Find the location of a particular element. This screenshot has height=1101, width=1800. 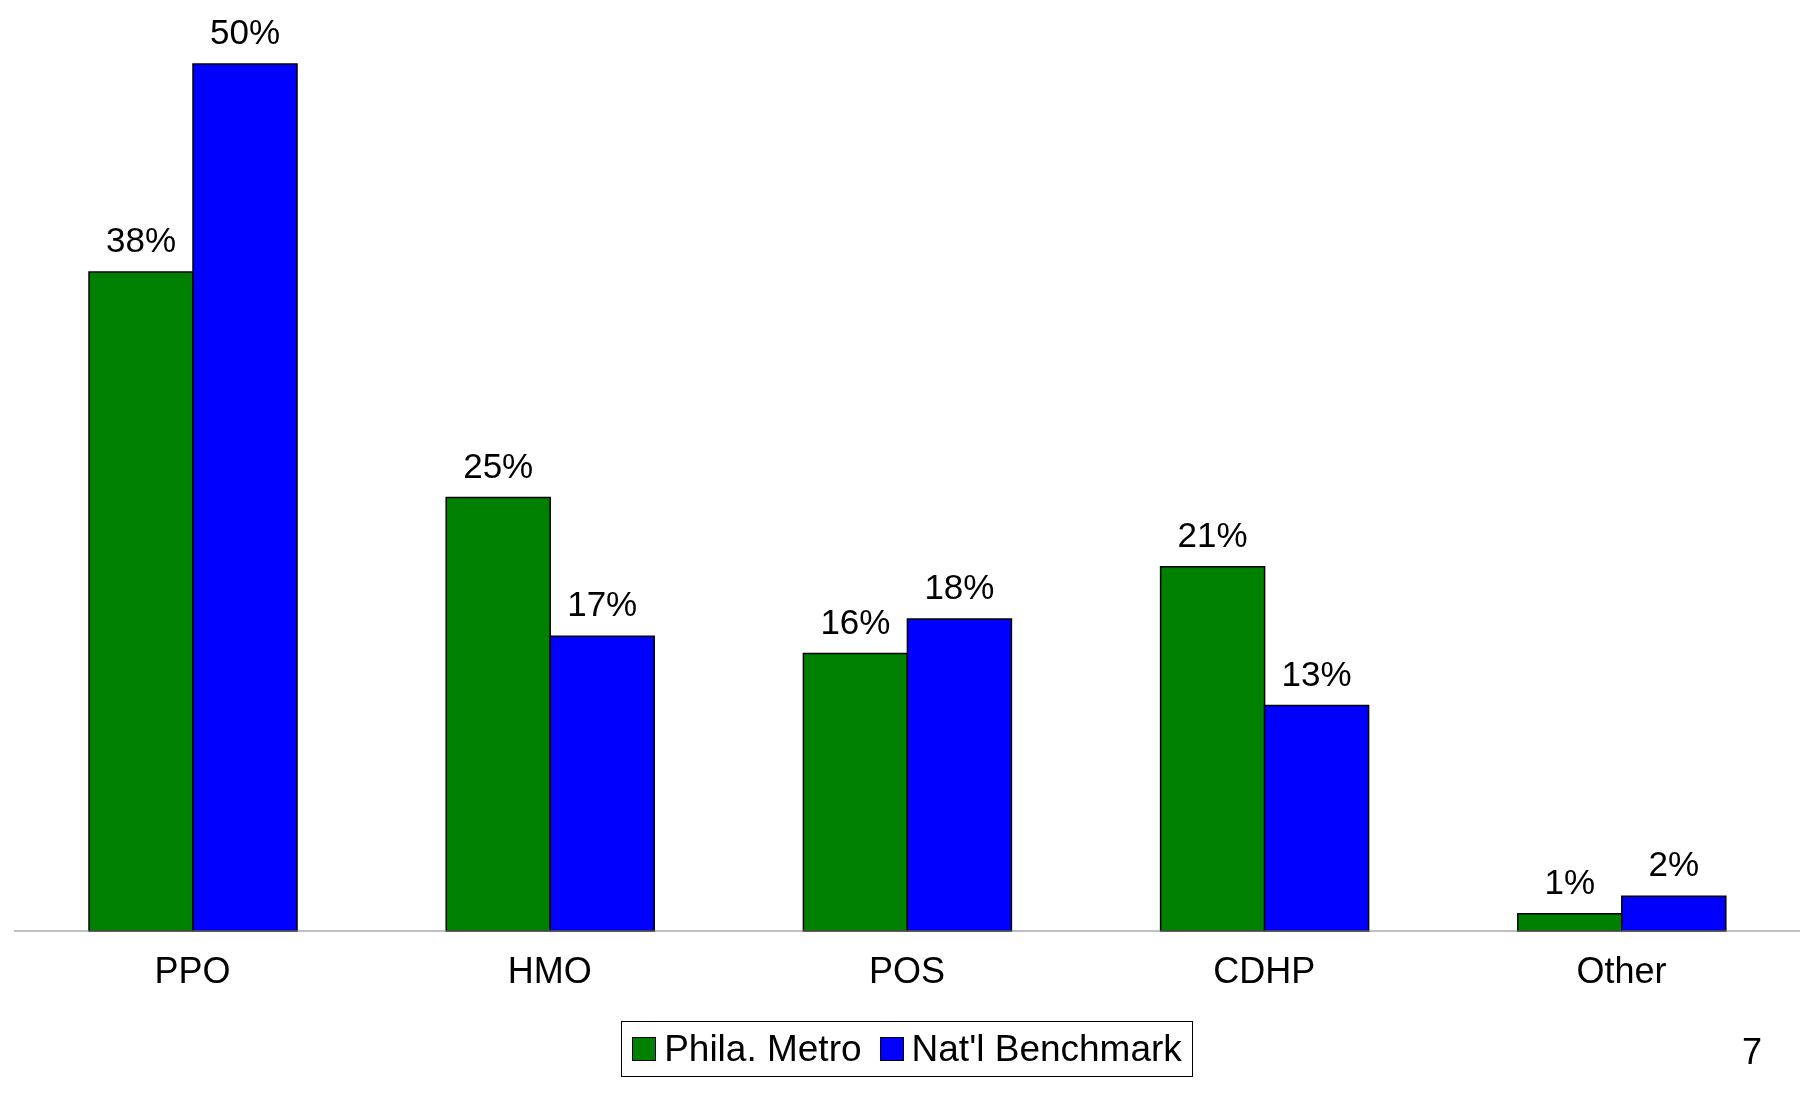

data-label: 17% is located at coordinates (602, 604).